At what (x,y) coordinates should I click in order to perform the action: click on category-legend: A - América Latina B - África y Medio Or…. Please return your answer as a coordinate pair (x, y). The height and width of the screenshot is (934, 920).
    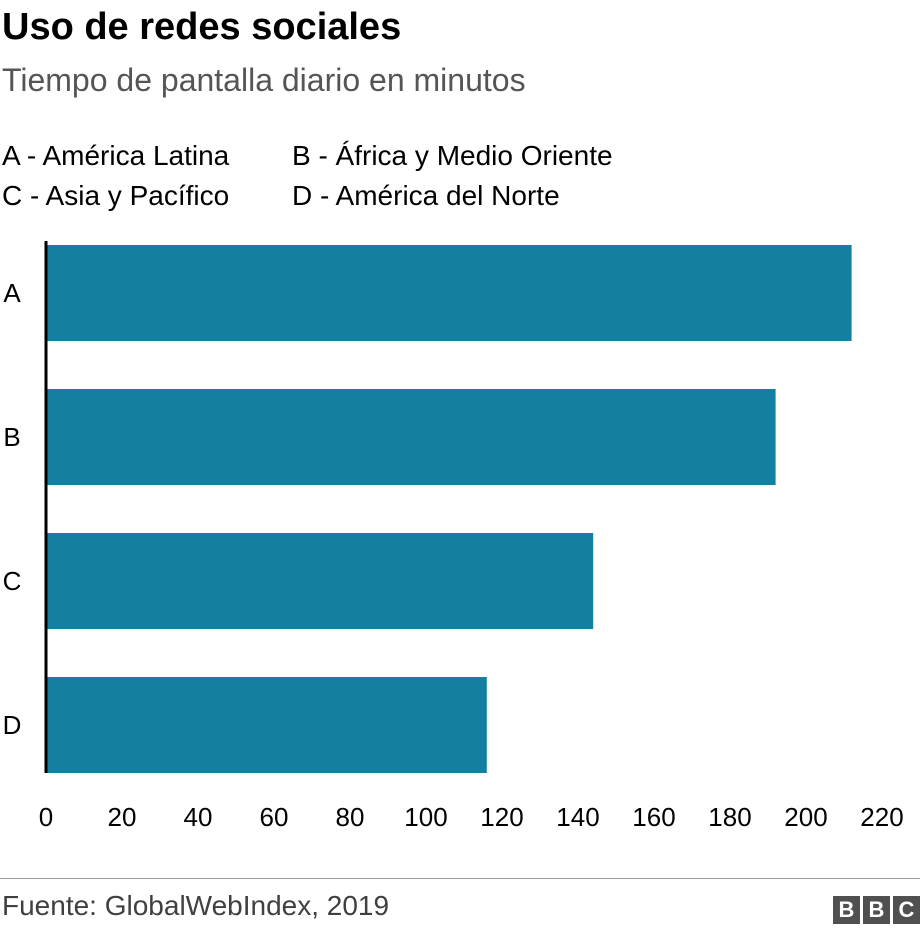
    Looking at the image, I should click on (307, 176).